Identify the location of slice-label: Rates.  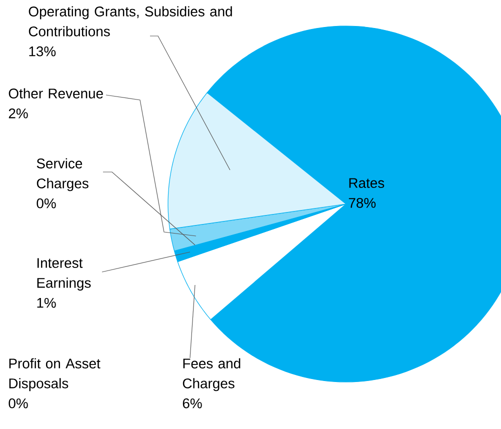
(366, 183).